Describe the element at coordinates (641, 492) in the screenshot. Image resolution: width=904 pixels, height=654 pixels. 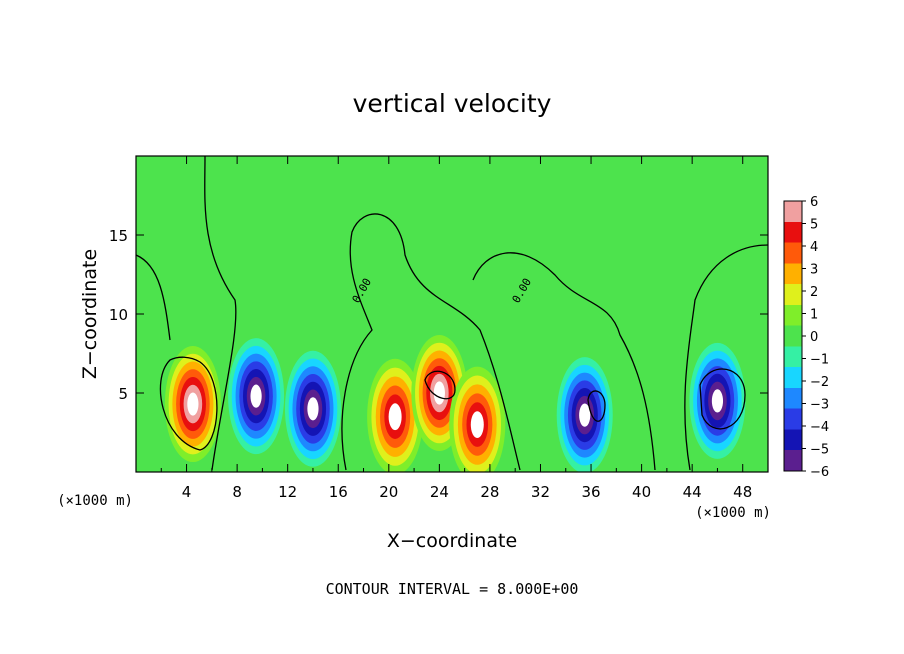
I see `x-tick-label: 40` at that location.